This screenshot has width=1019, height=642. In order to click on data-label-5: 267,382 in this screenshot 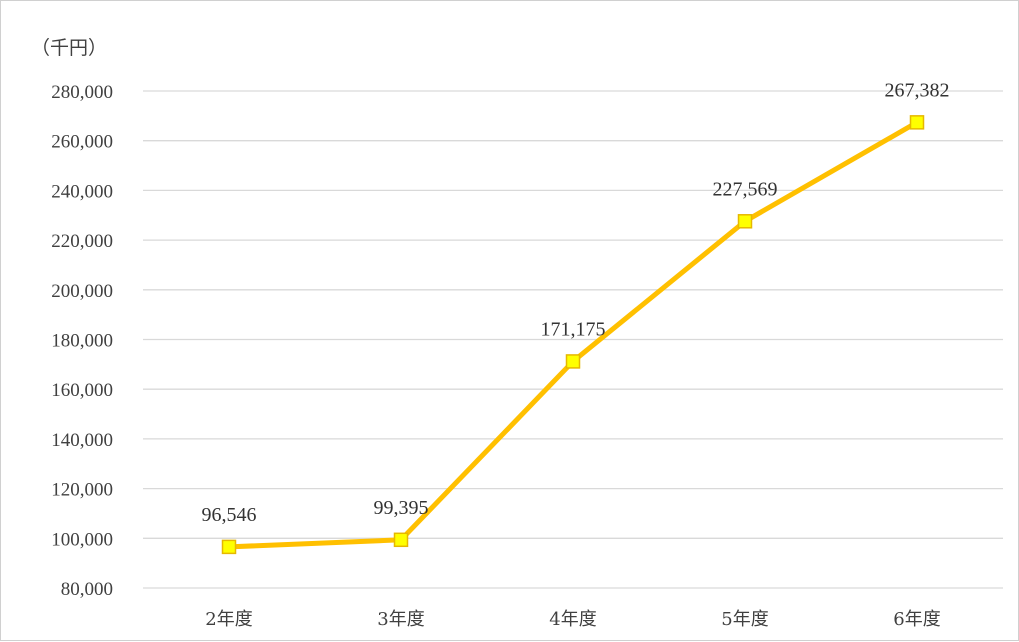, I will do `click(917, 90)`.